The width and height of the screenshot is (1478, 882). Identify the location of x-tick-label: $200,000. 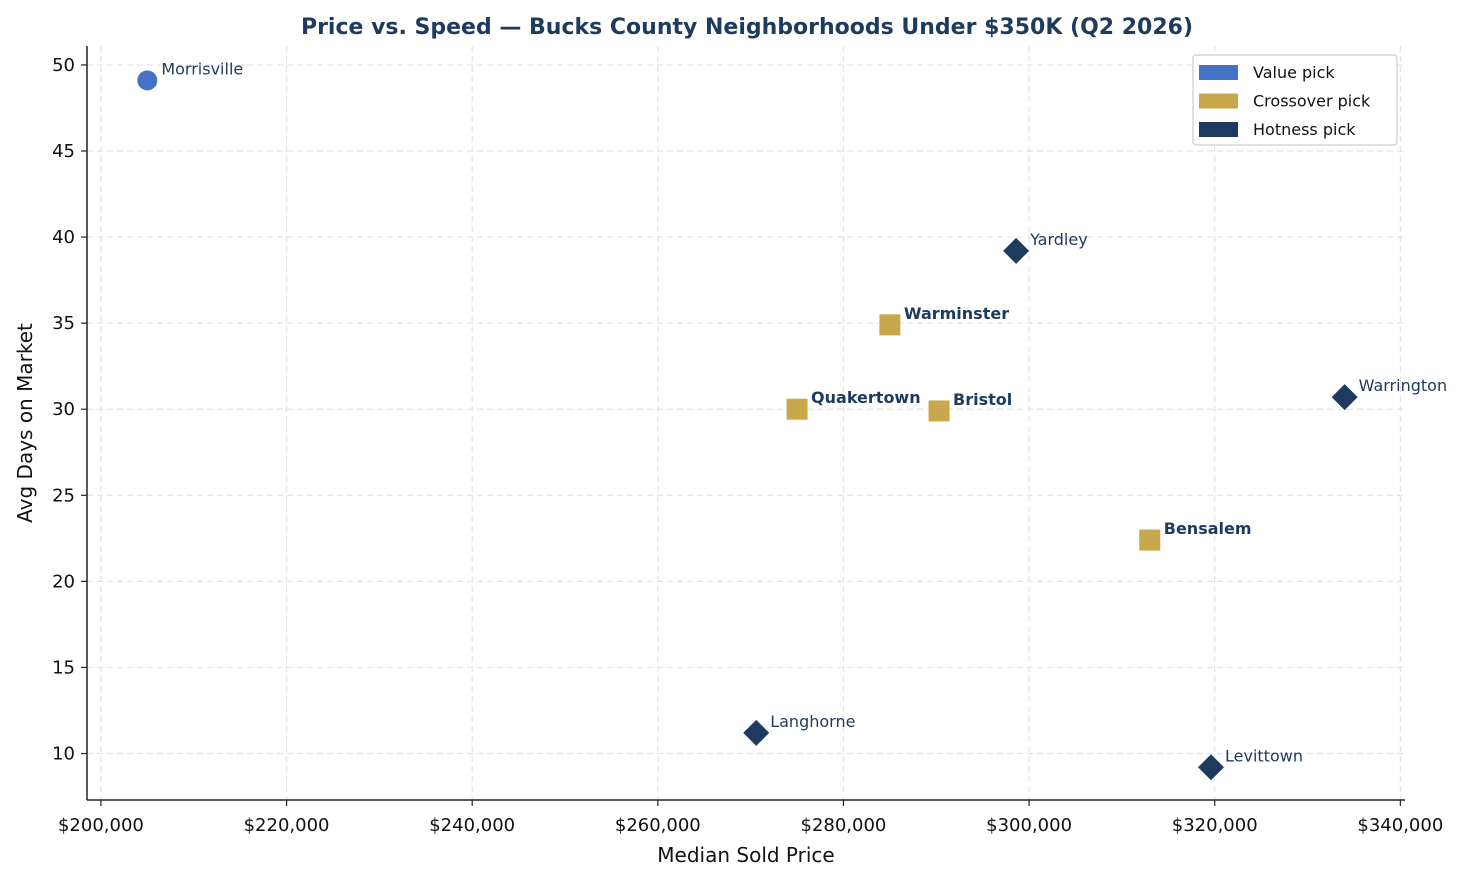
(101, 825).